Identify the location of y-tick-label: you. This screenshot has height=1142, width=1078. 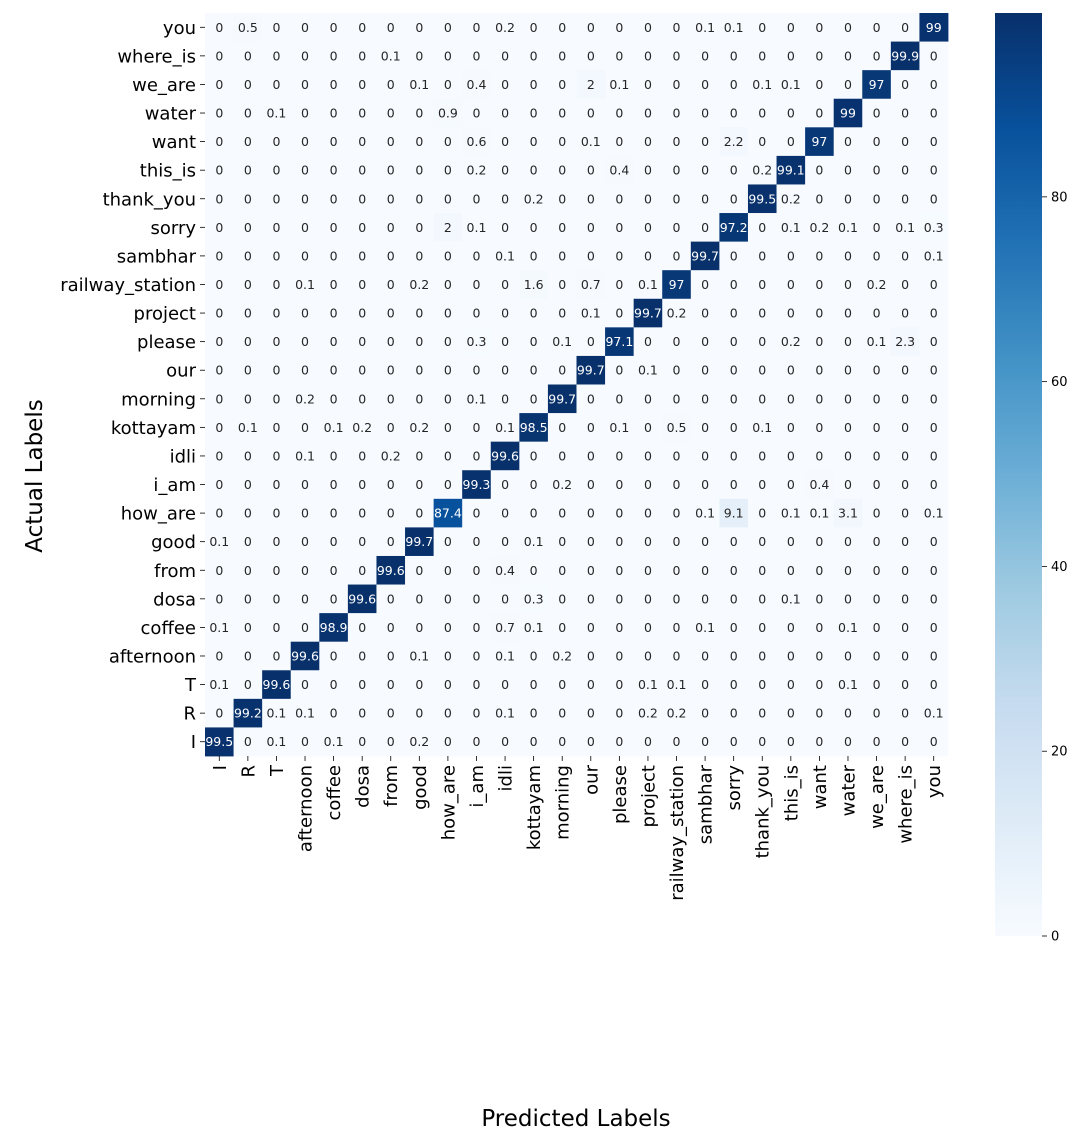
(179, 28).